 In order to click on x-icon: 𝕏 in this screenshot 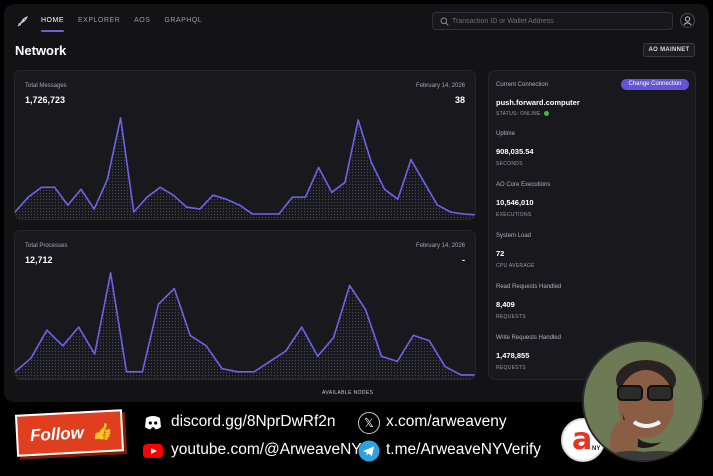, I will do `click(369, 423)`.